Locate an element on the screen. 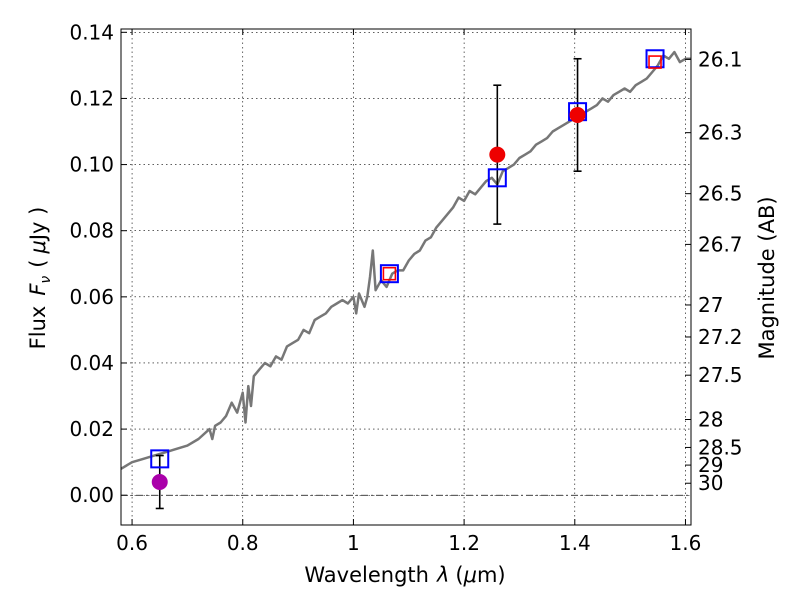 Image resolution: width=800 pixels, height=600 pixels. y2-tick-label: 27.5 is located at coordinates (720, 375).